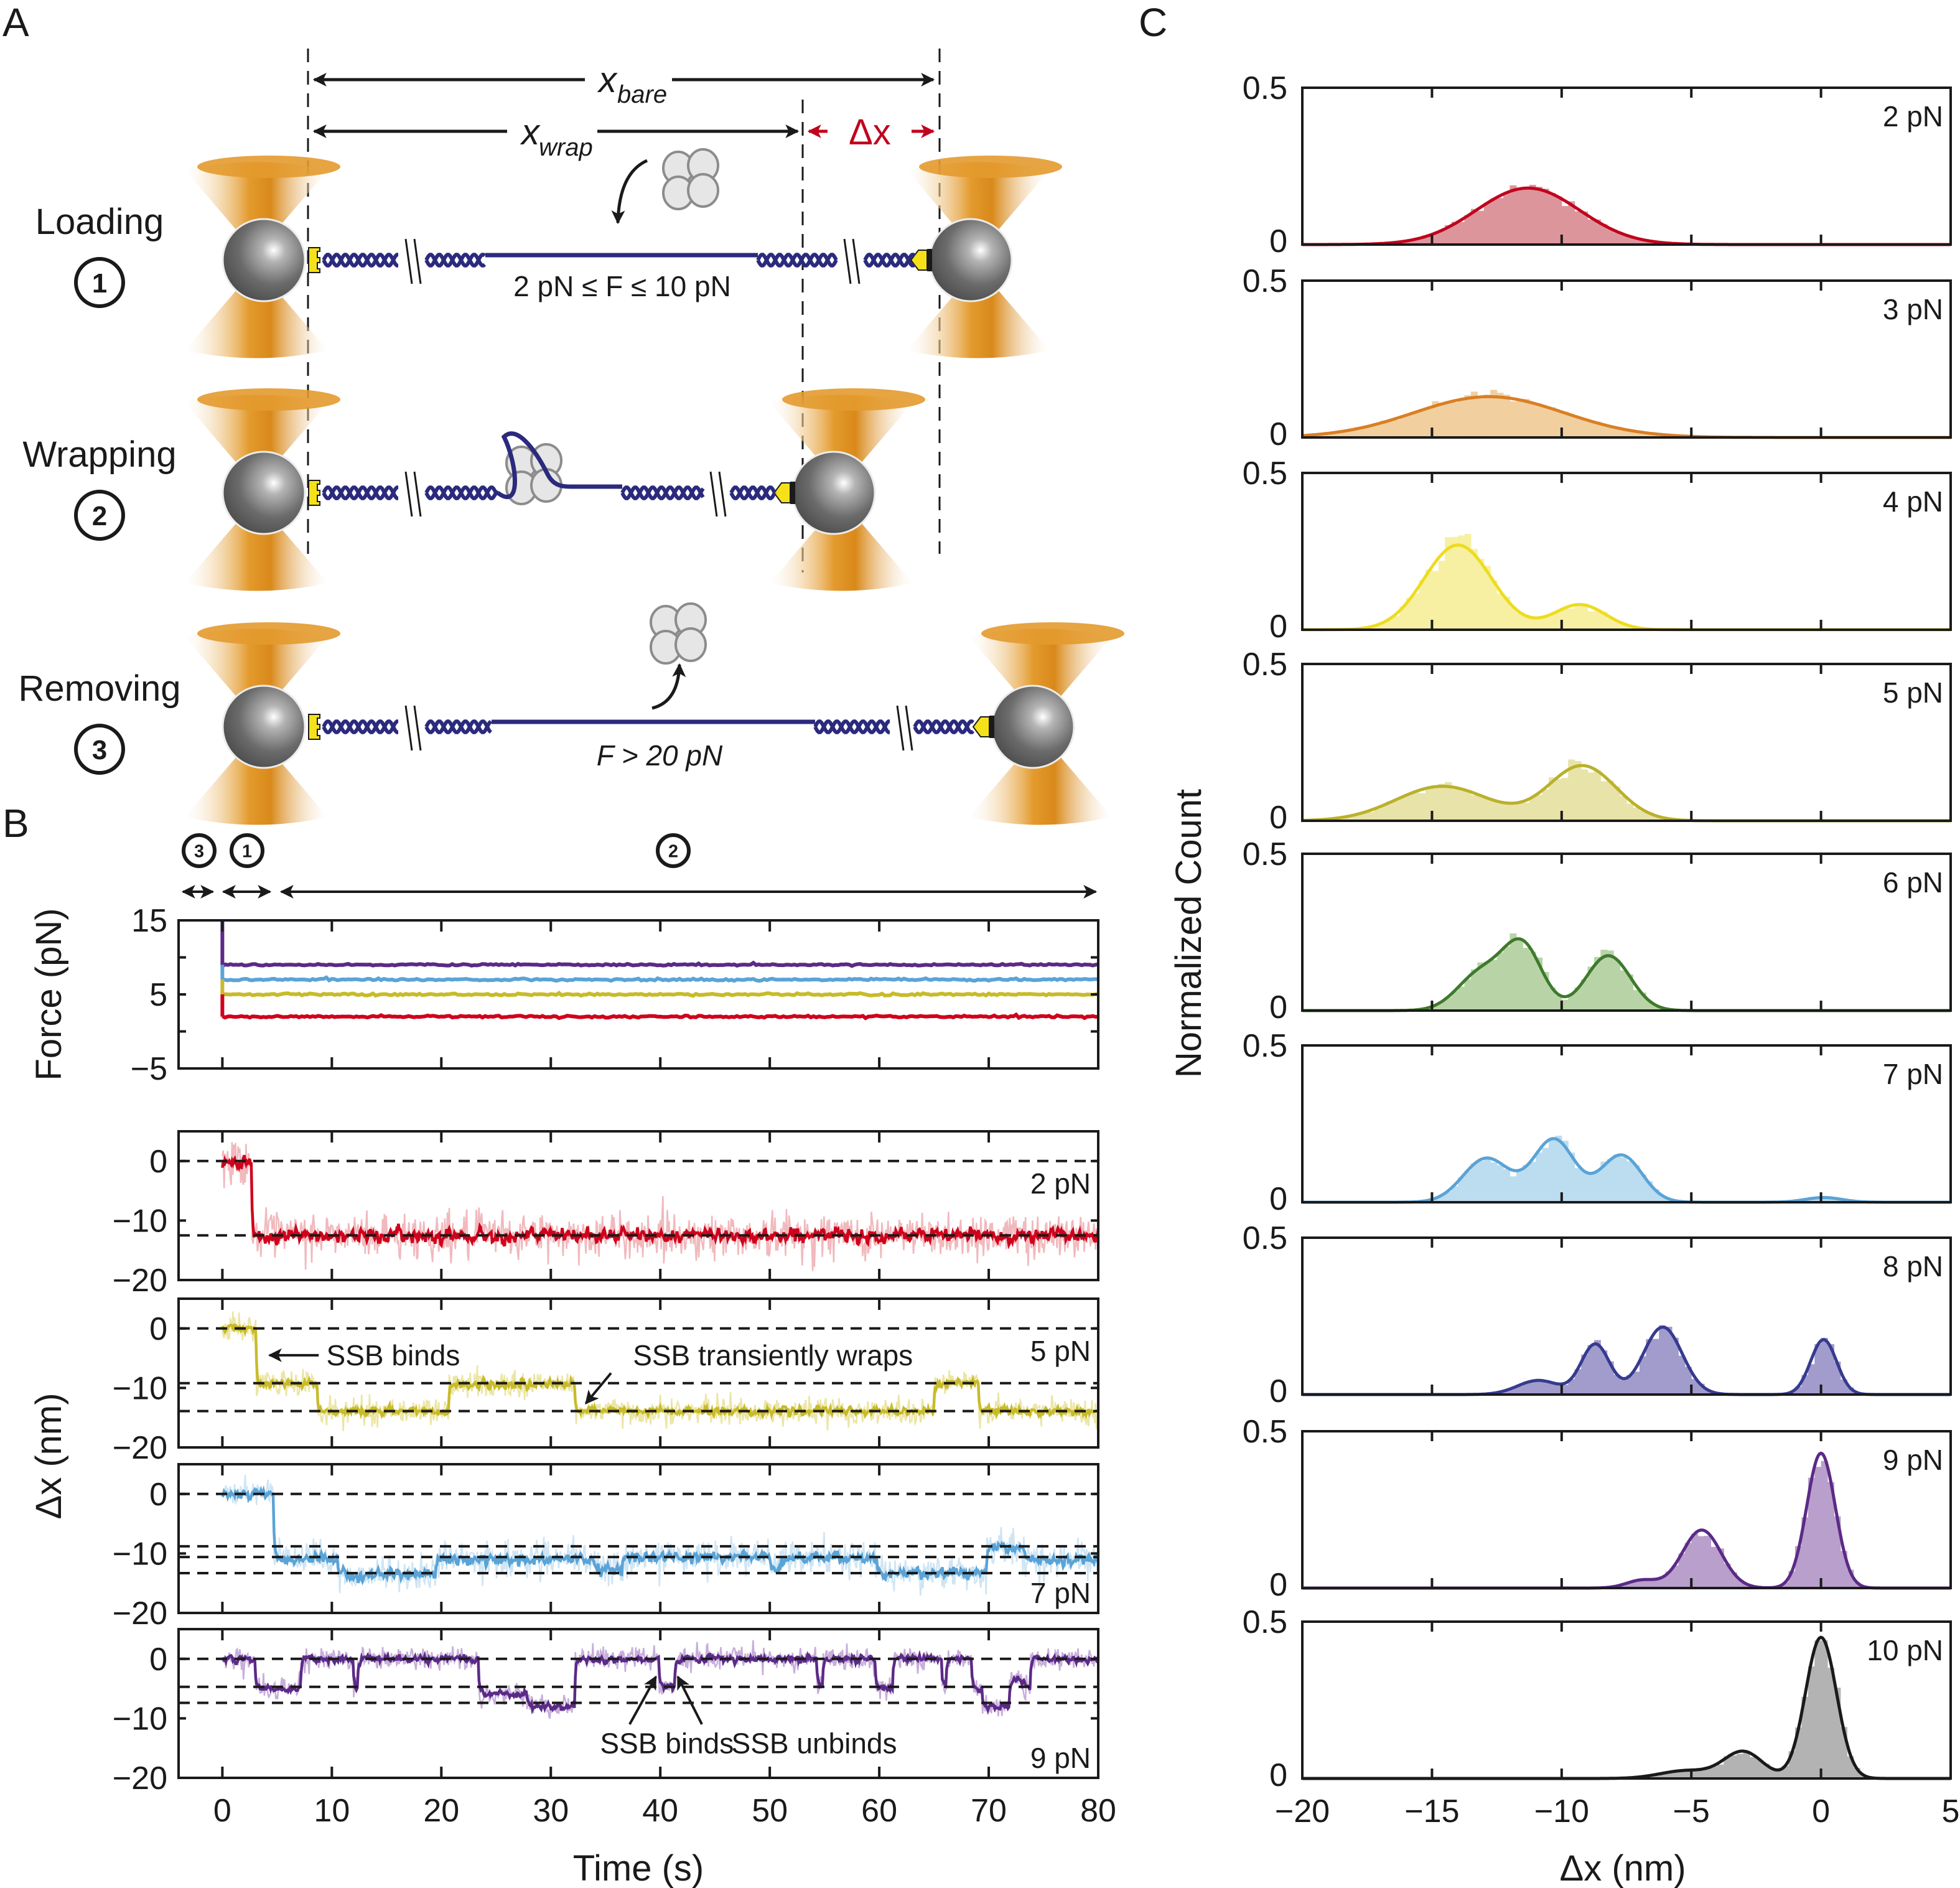 The image size is (1960, 1888). What do you see at coordinates (1692, 1811) in the screenshot?
I see `hist-x-tick-label: −5` at bounding box center [1692, 1811].